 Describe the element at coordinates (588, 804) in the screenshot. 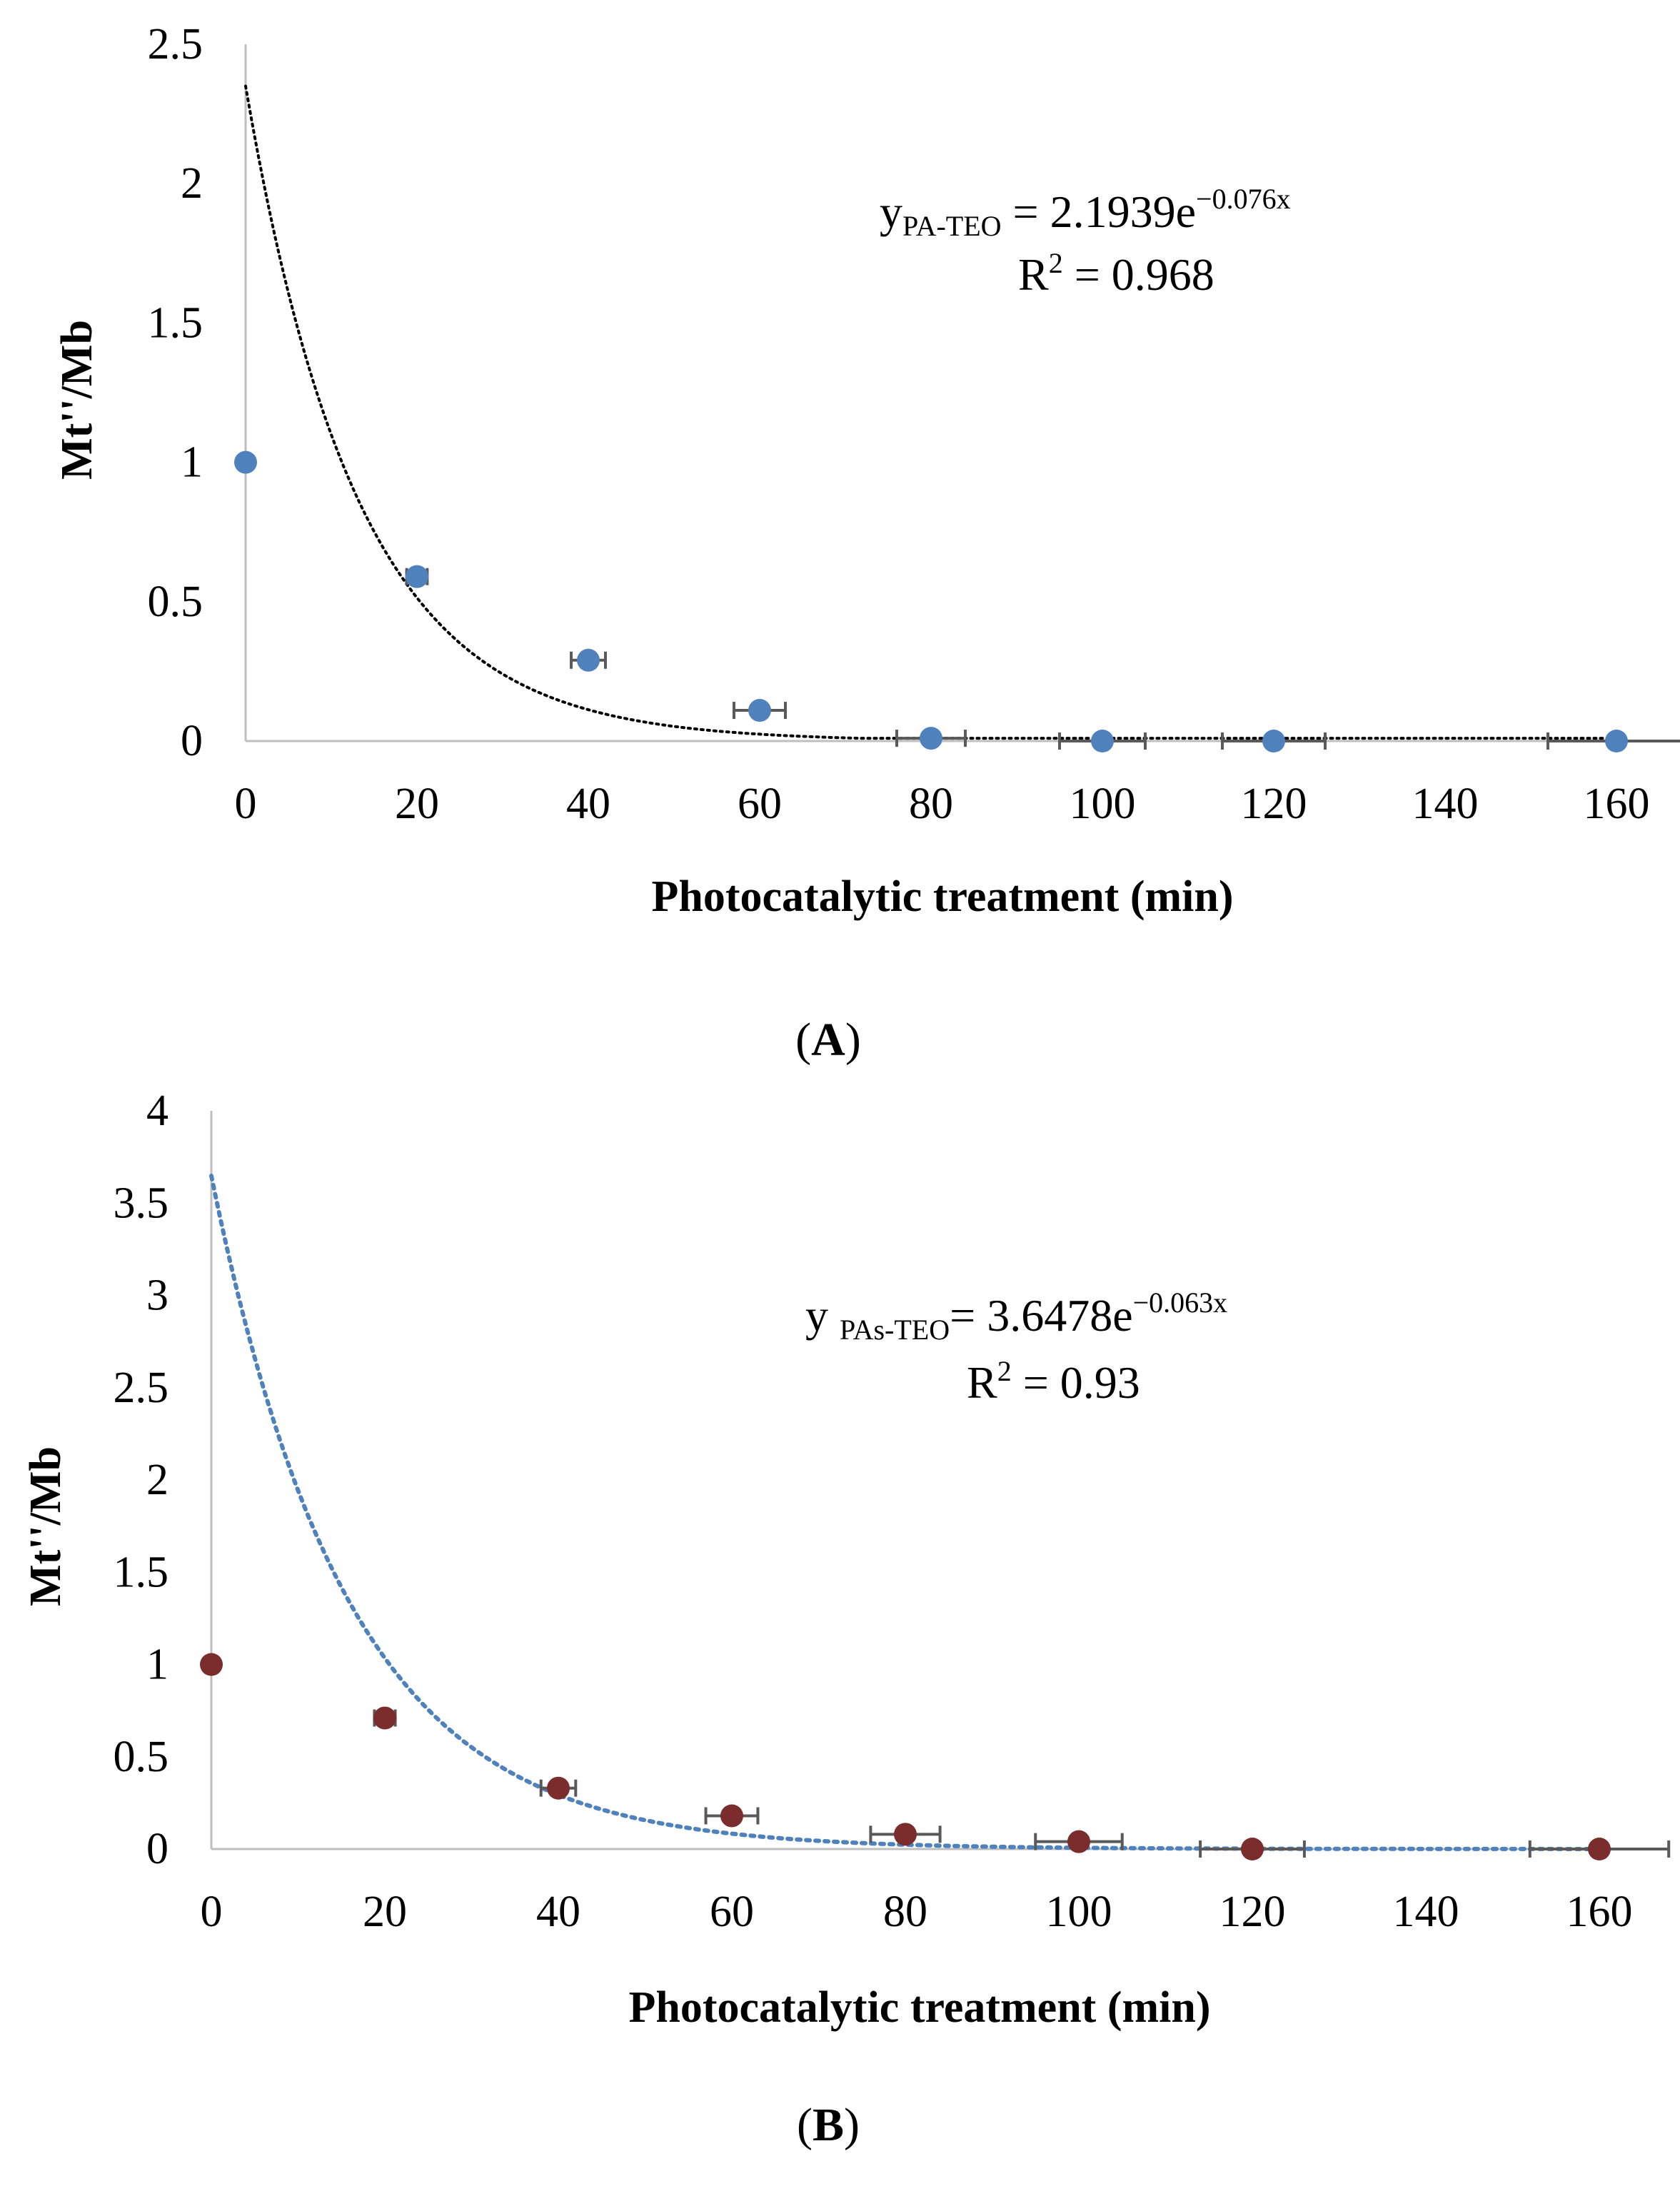

I see `chart-a-xtick-label: 40` at that location.